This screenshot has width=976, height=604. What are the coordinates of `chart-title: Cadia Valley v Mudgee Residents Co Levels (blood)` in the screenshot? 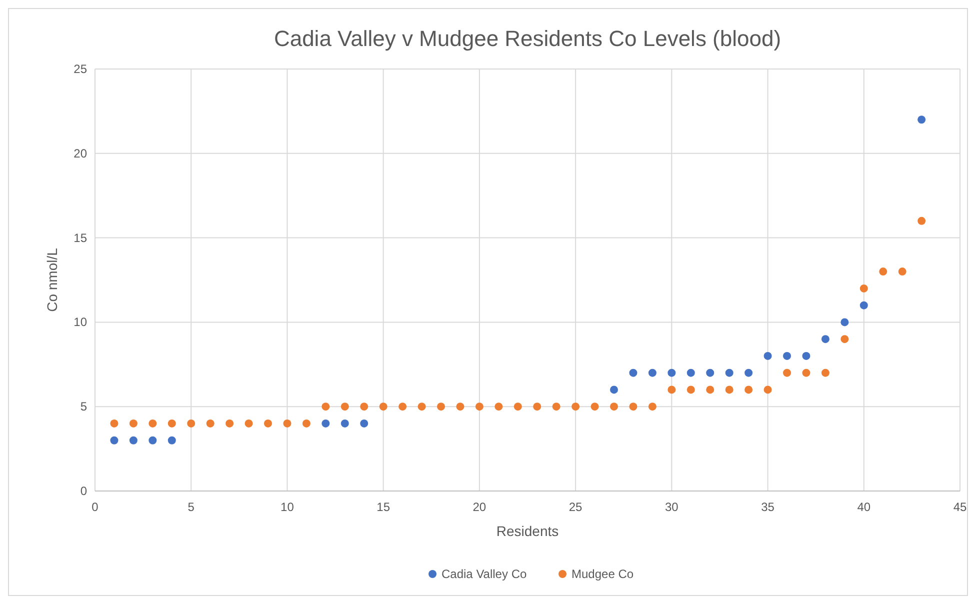 It's located at (528, 38).